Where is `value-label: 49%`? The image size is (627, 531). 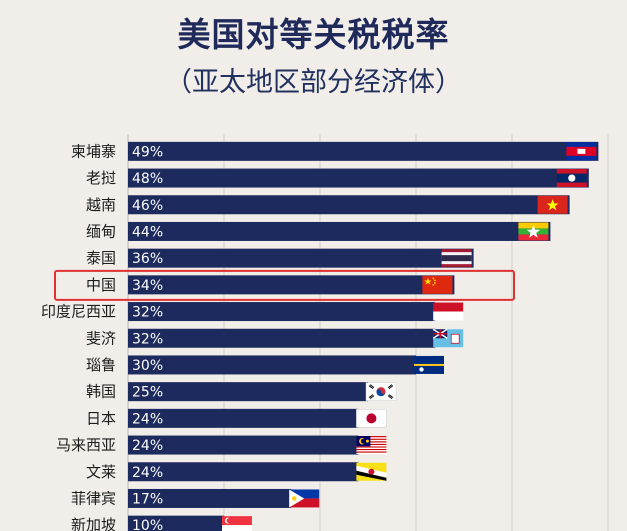 value-label: 49% is located at coordinates (147, 152).